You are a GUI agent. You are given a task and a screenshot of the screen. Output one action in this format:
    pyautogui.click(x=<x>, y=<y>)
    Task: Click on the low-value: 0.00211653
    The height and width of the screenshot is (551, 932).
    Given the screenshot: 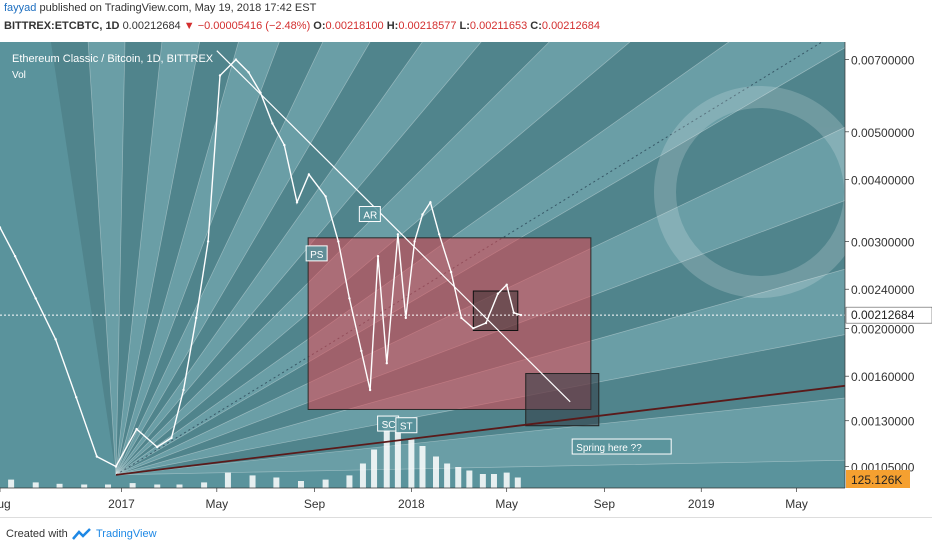 What is the action you would take?
    pyautogui.click(x=498, y=26)
    